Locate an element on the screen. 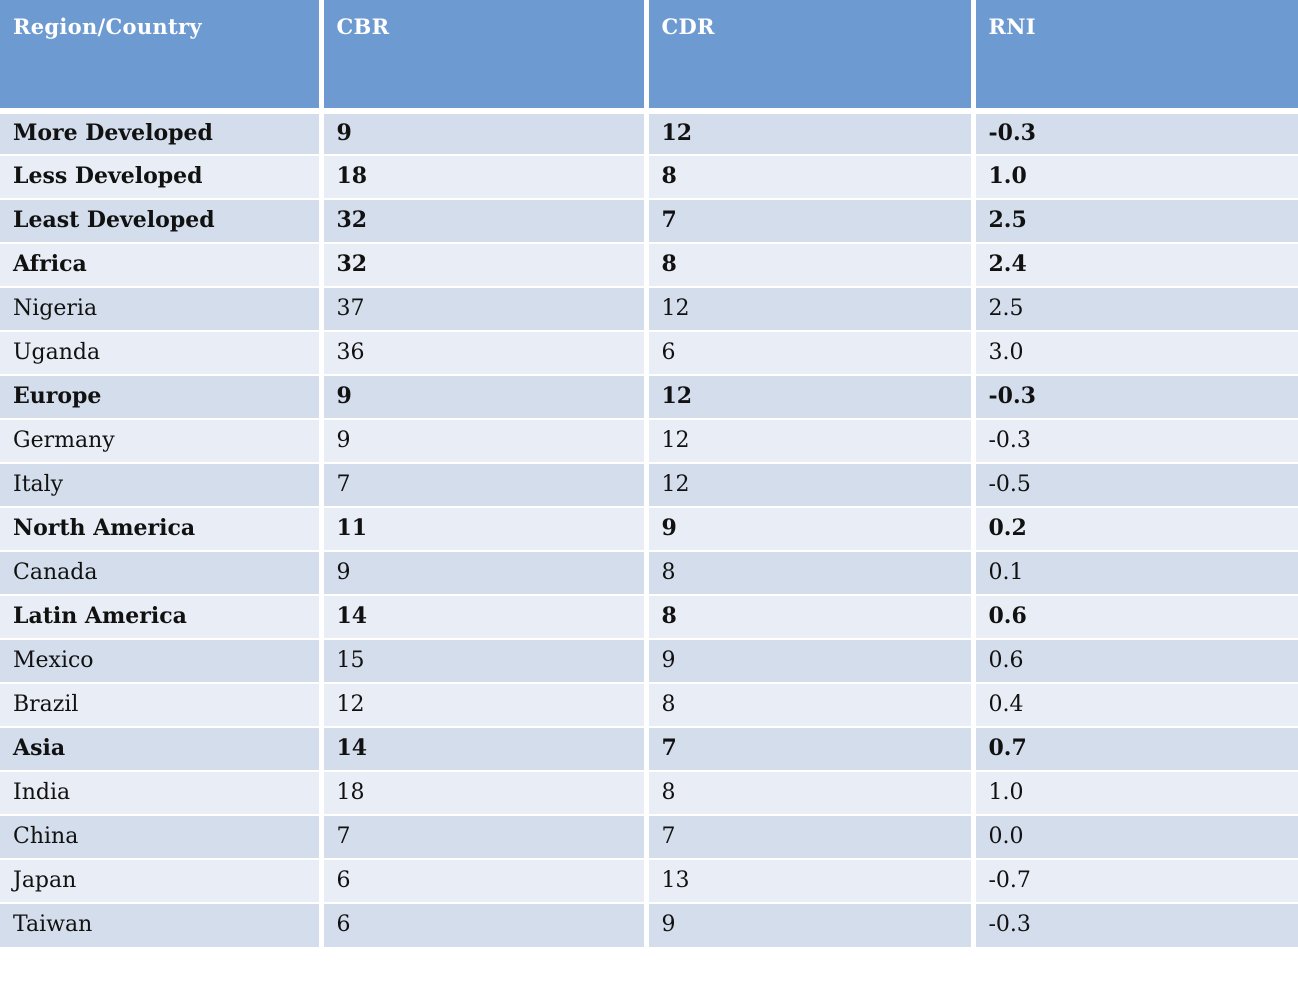 This screenshot has width=1298, height=990. table-row: Europe 9 12 -0.3 is located at coordinates (649, 397).